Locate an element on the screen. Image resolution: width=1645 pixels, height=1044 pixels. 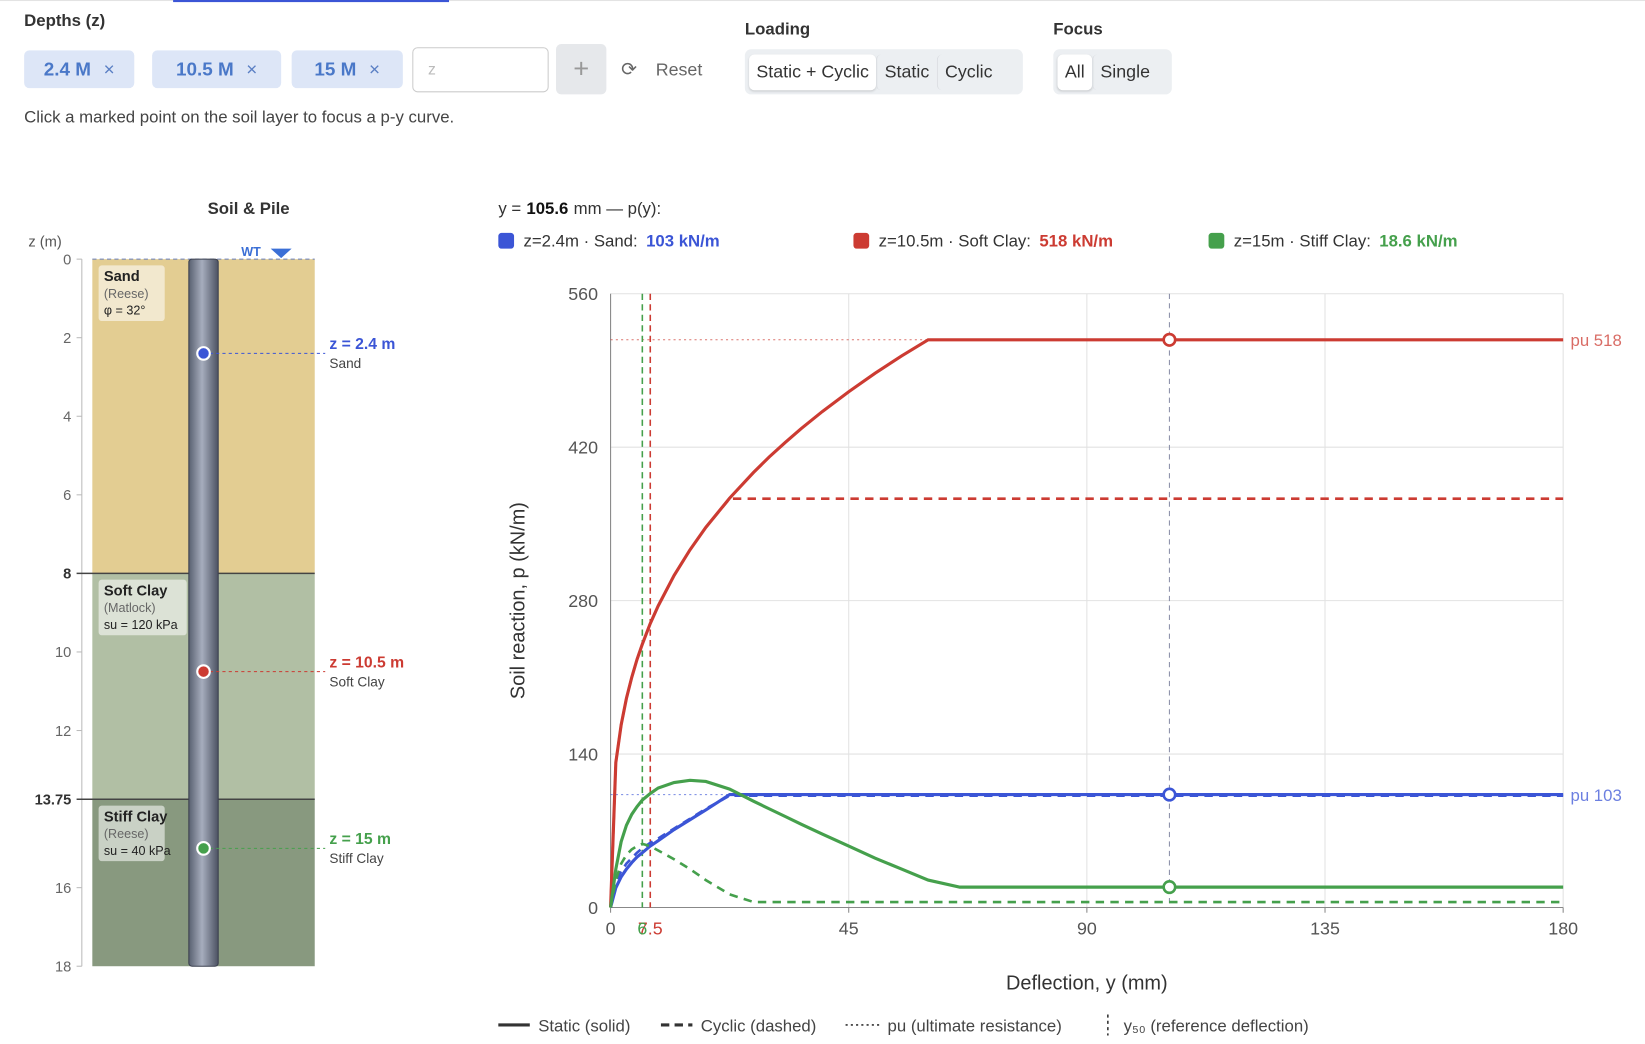
reset-button: Reset is located at coordinates (679, 70).